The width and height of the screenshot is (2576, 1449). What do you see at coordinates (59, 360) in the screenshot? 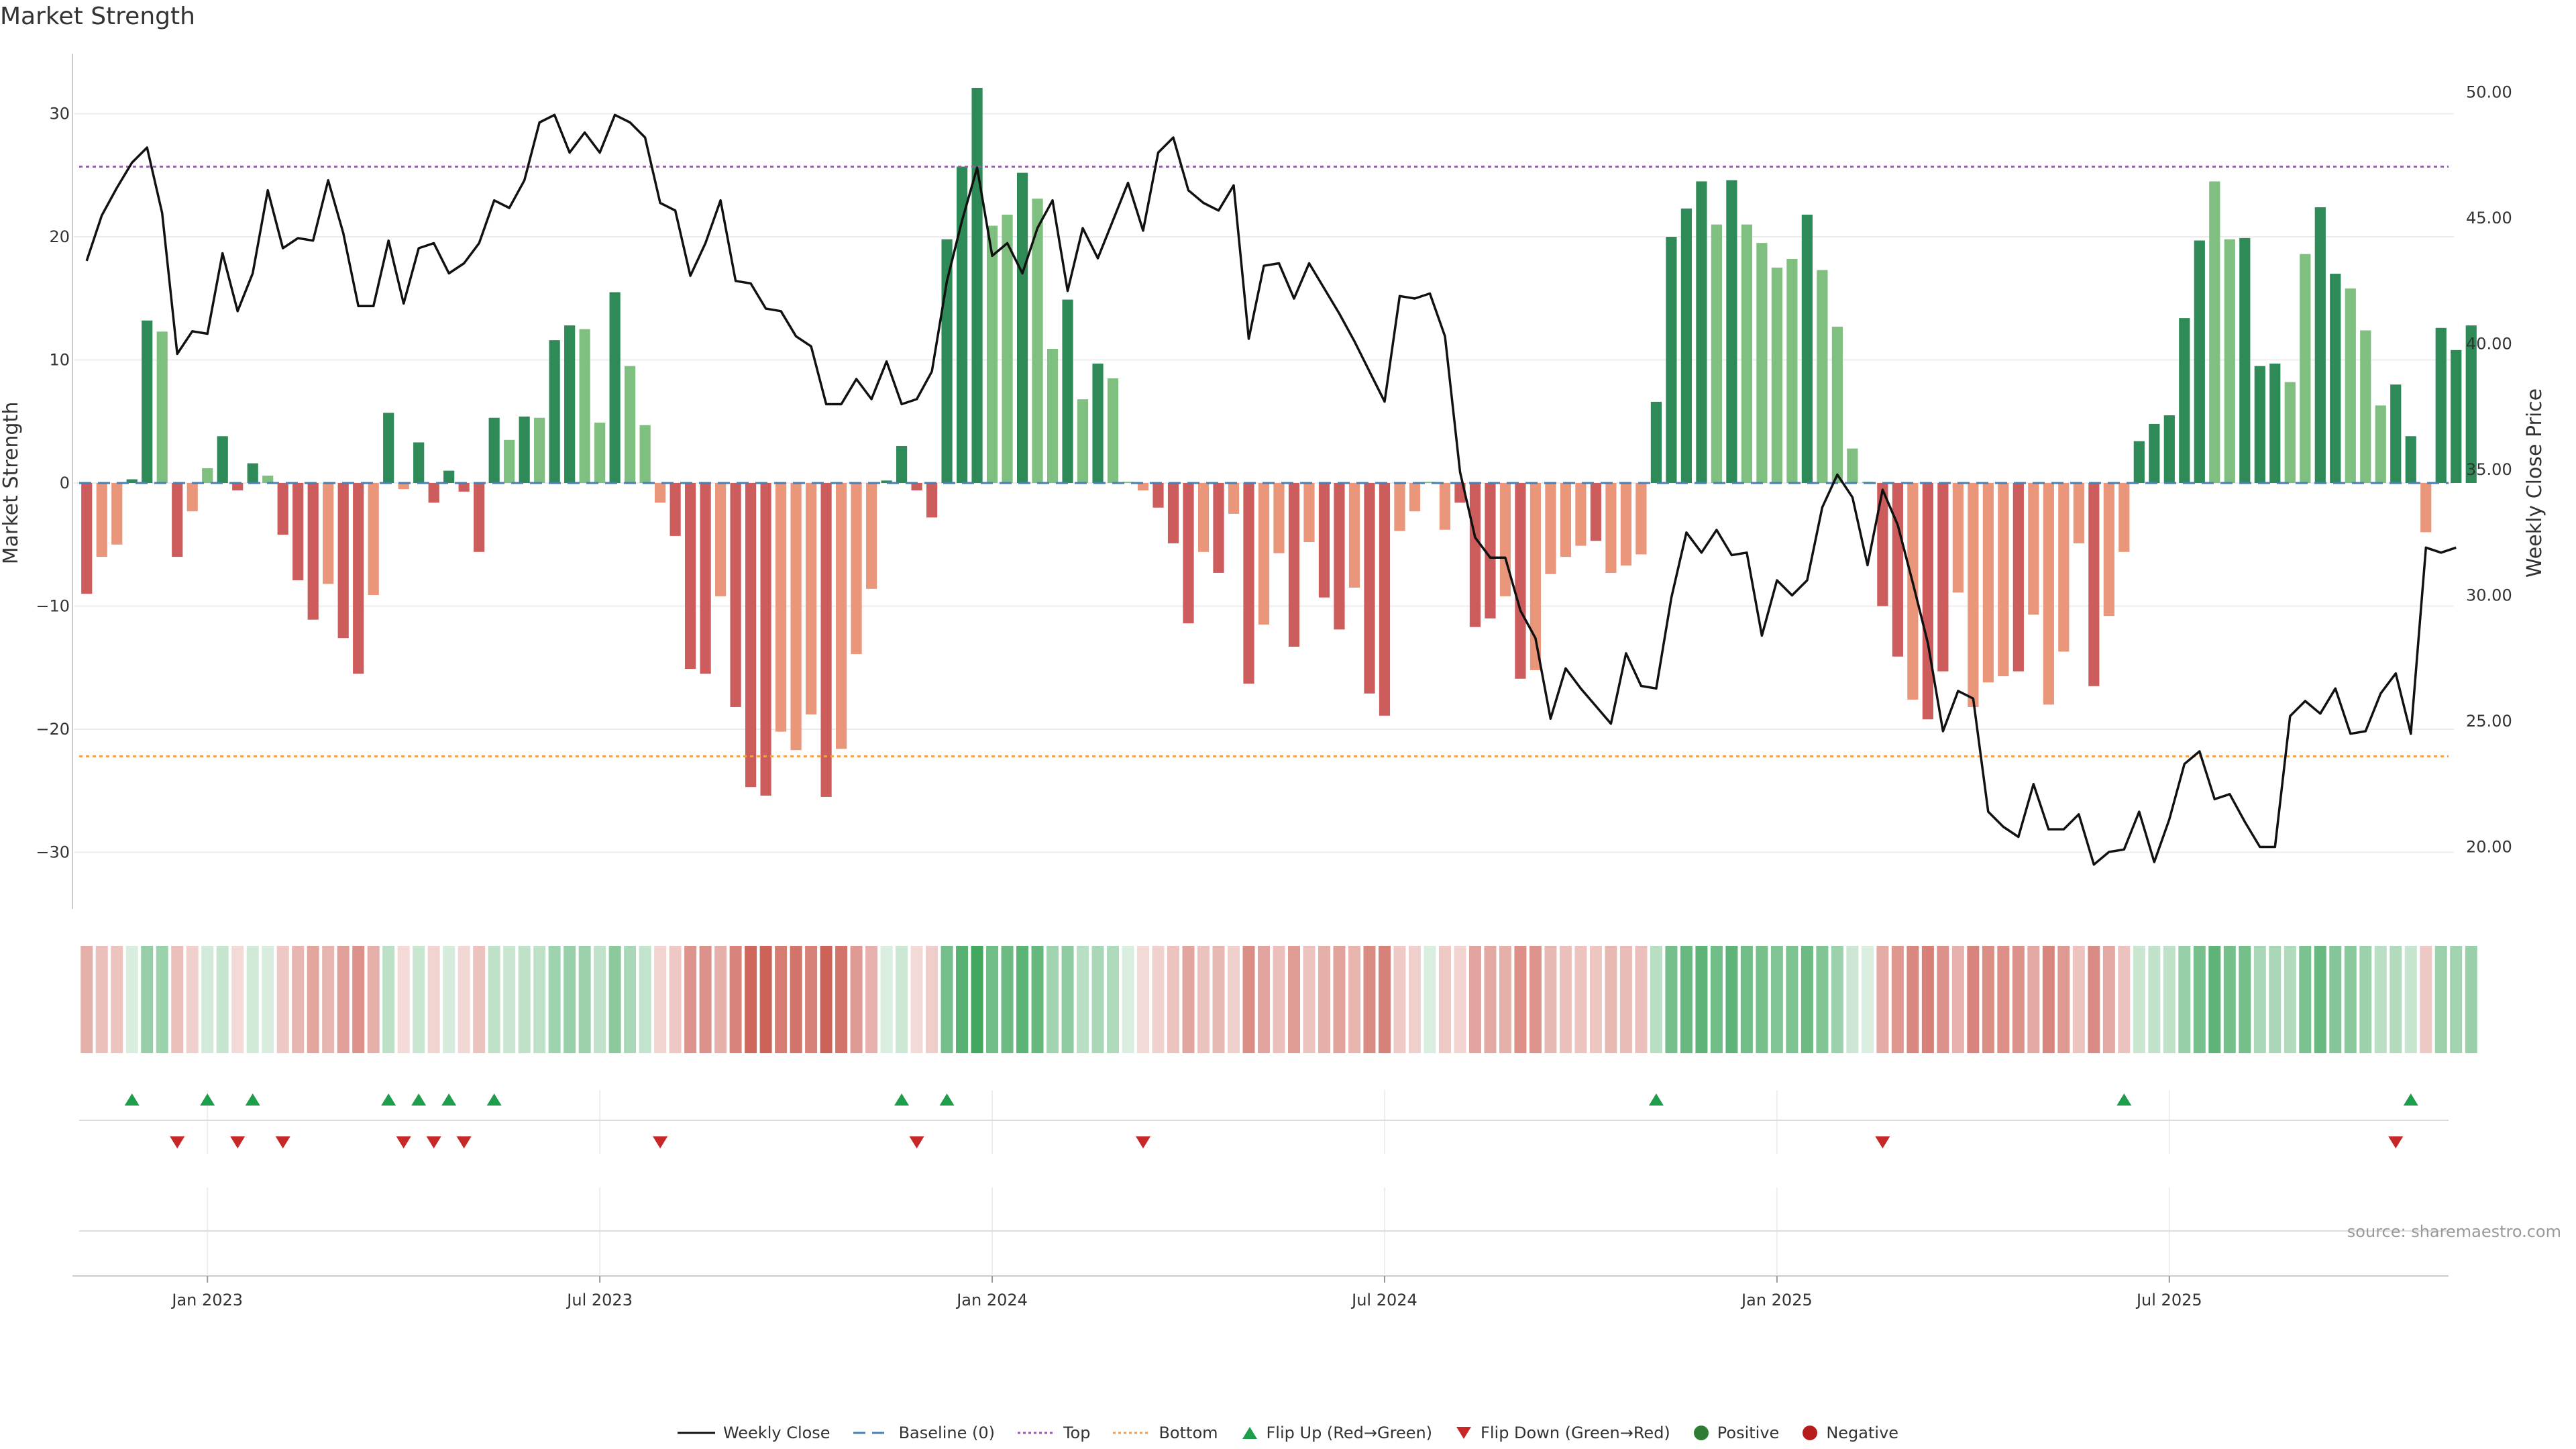
I see `left-tick-label: 10` at bounding box center [59, 360].